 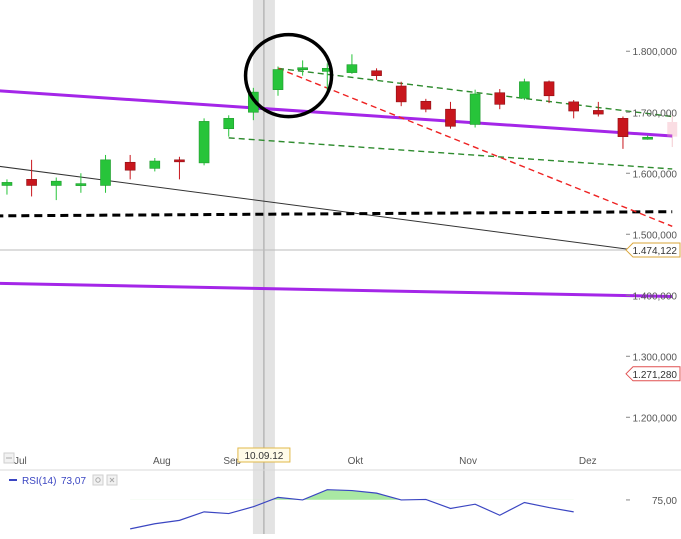 What do you see at coordinates (468, 461) in the screenshot?
I see `x-tick-label: Nov` at bounding box center [468, 461].